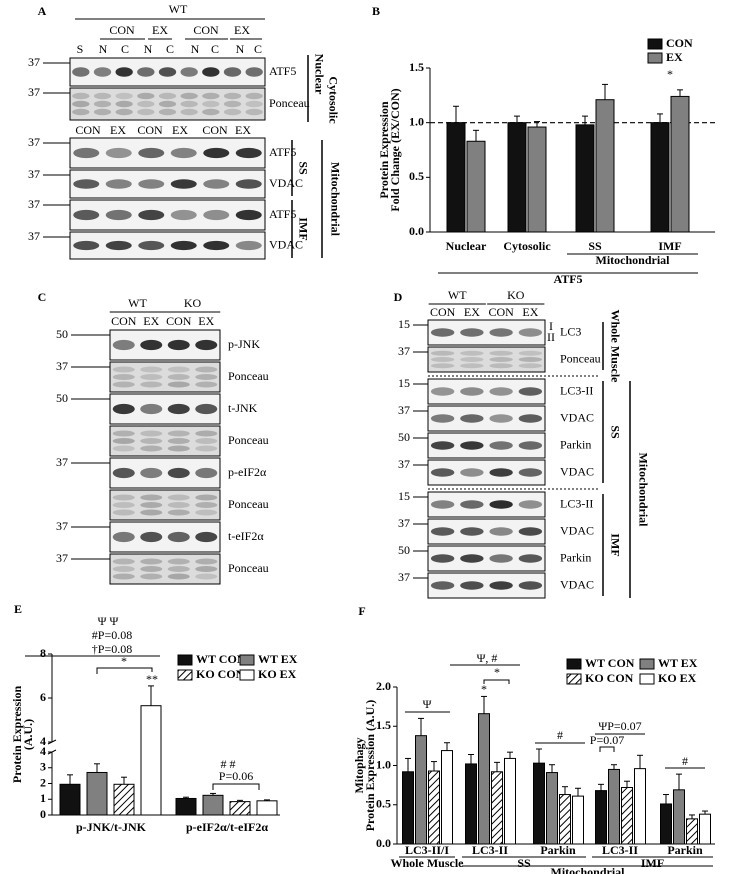 The height and width of the screenshot is (874, 738). I want to click on y-tick-label: 1.5, so click(416, 67).